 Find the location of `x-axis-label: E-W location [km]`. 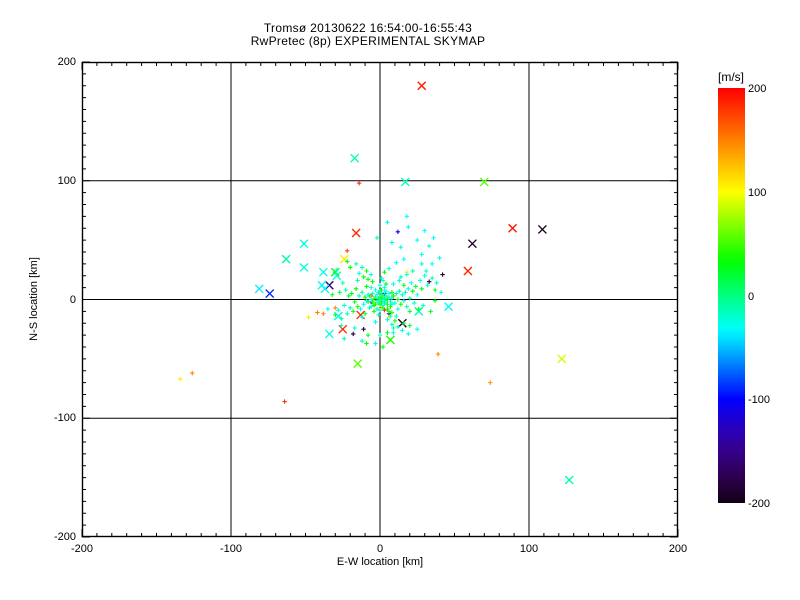

x-axis-label: E-W location [km] is located at coordinates (380, 562).